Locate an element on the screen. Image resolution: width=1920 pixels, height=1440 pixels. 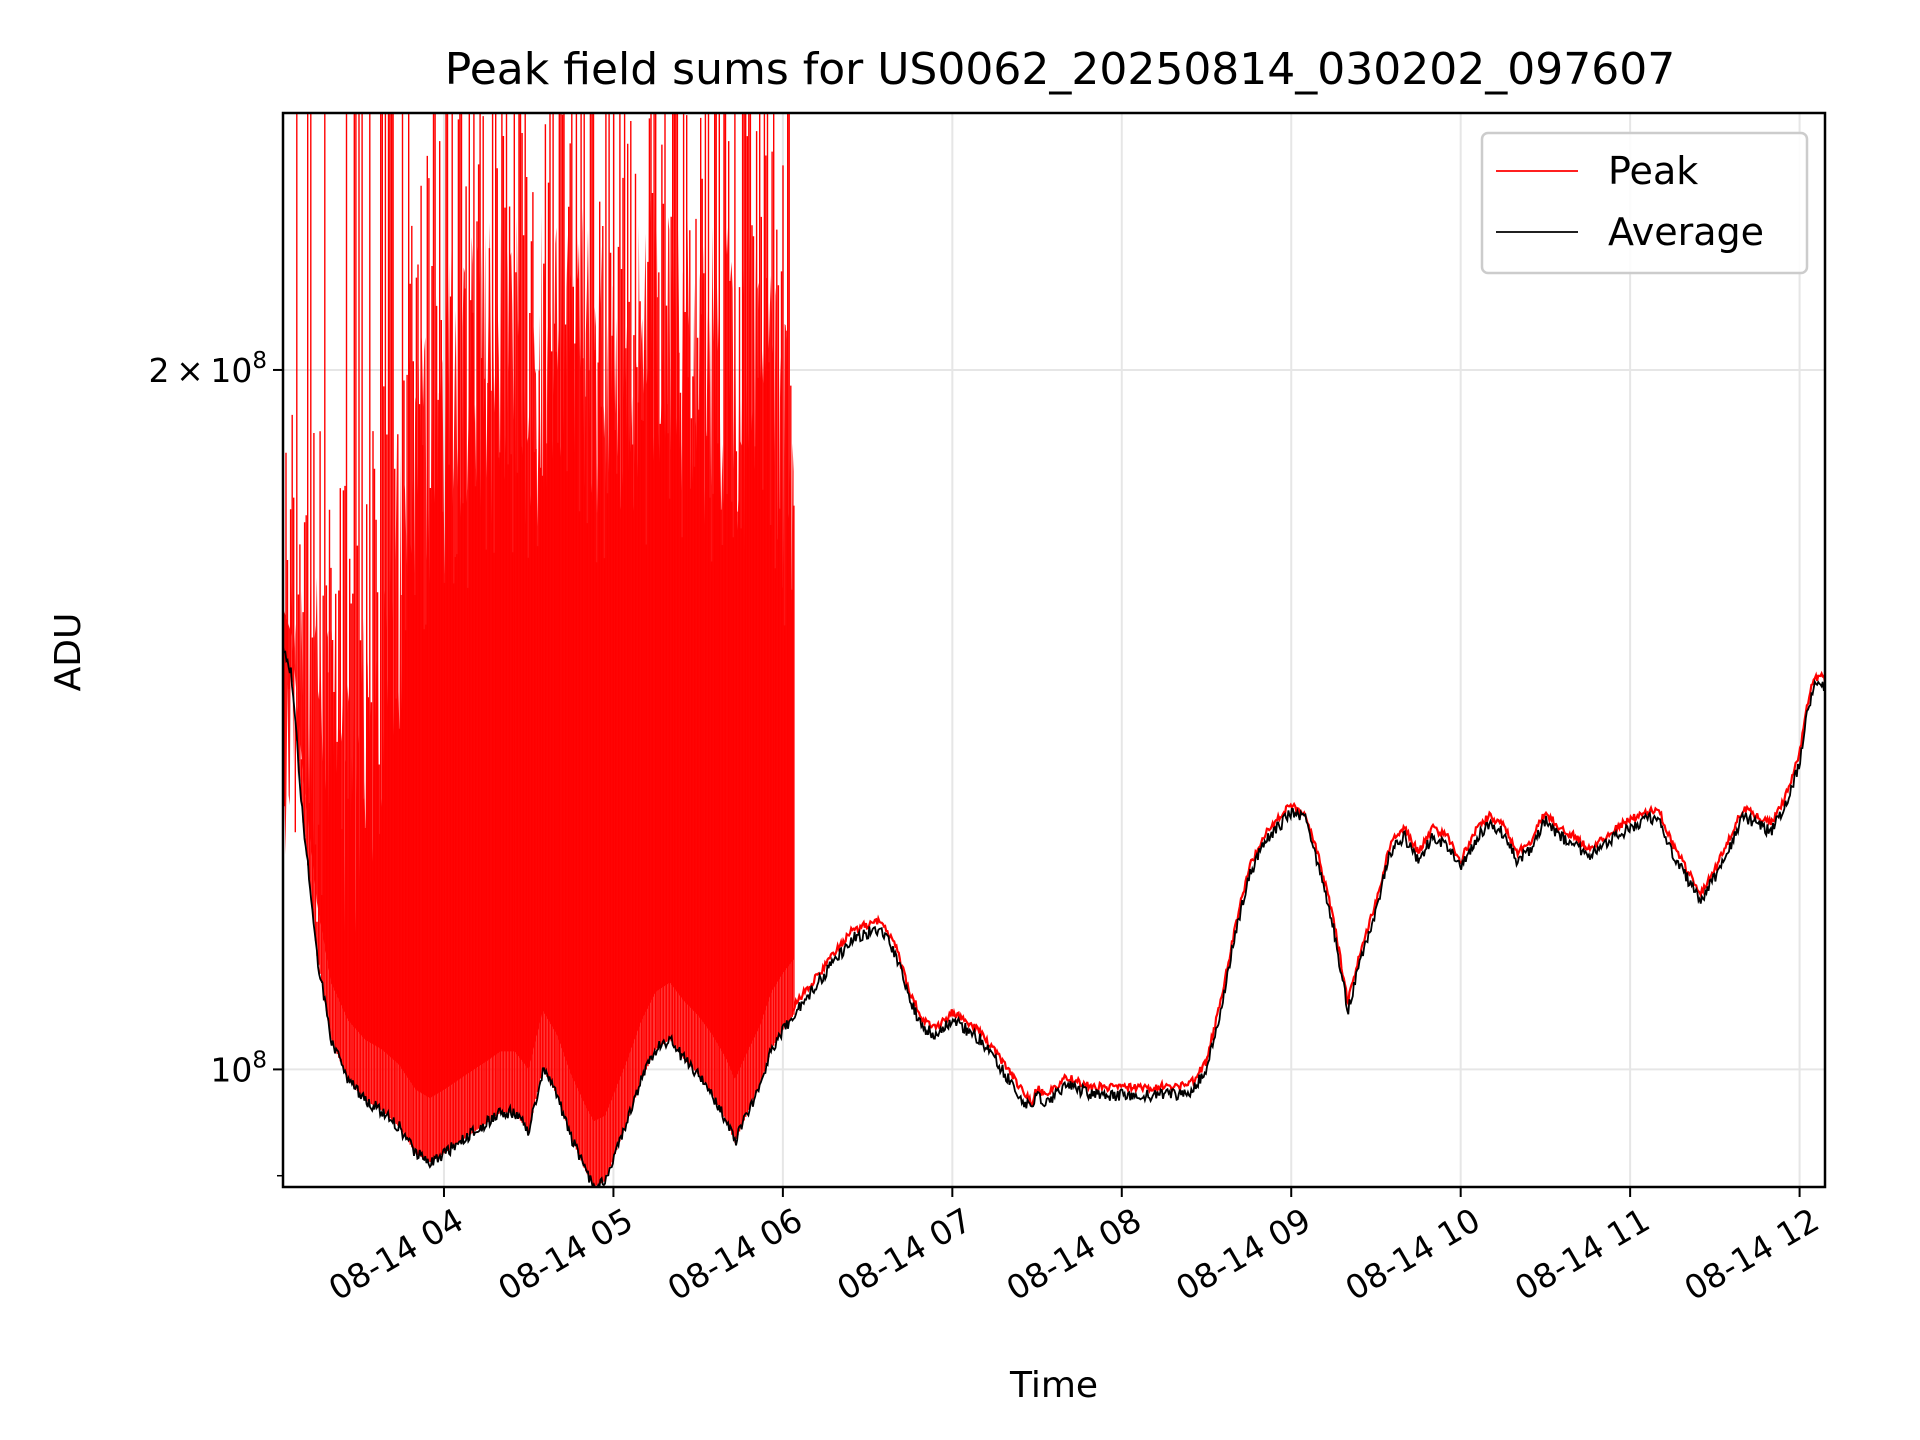
y-tick-label: 2 × 108 is located at coordinates (208, 369).